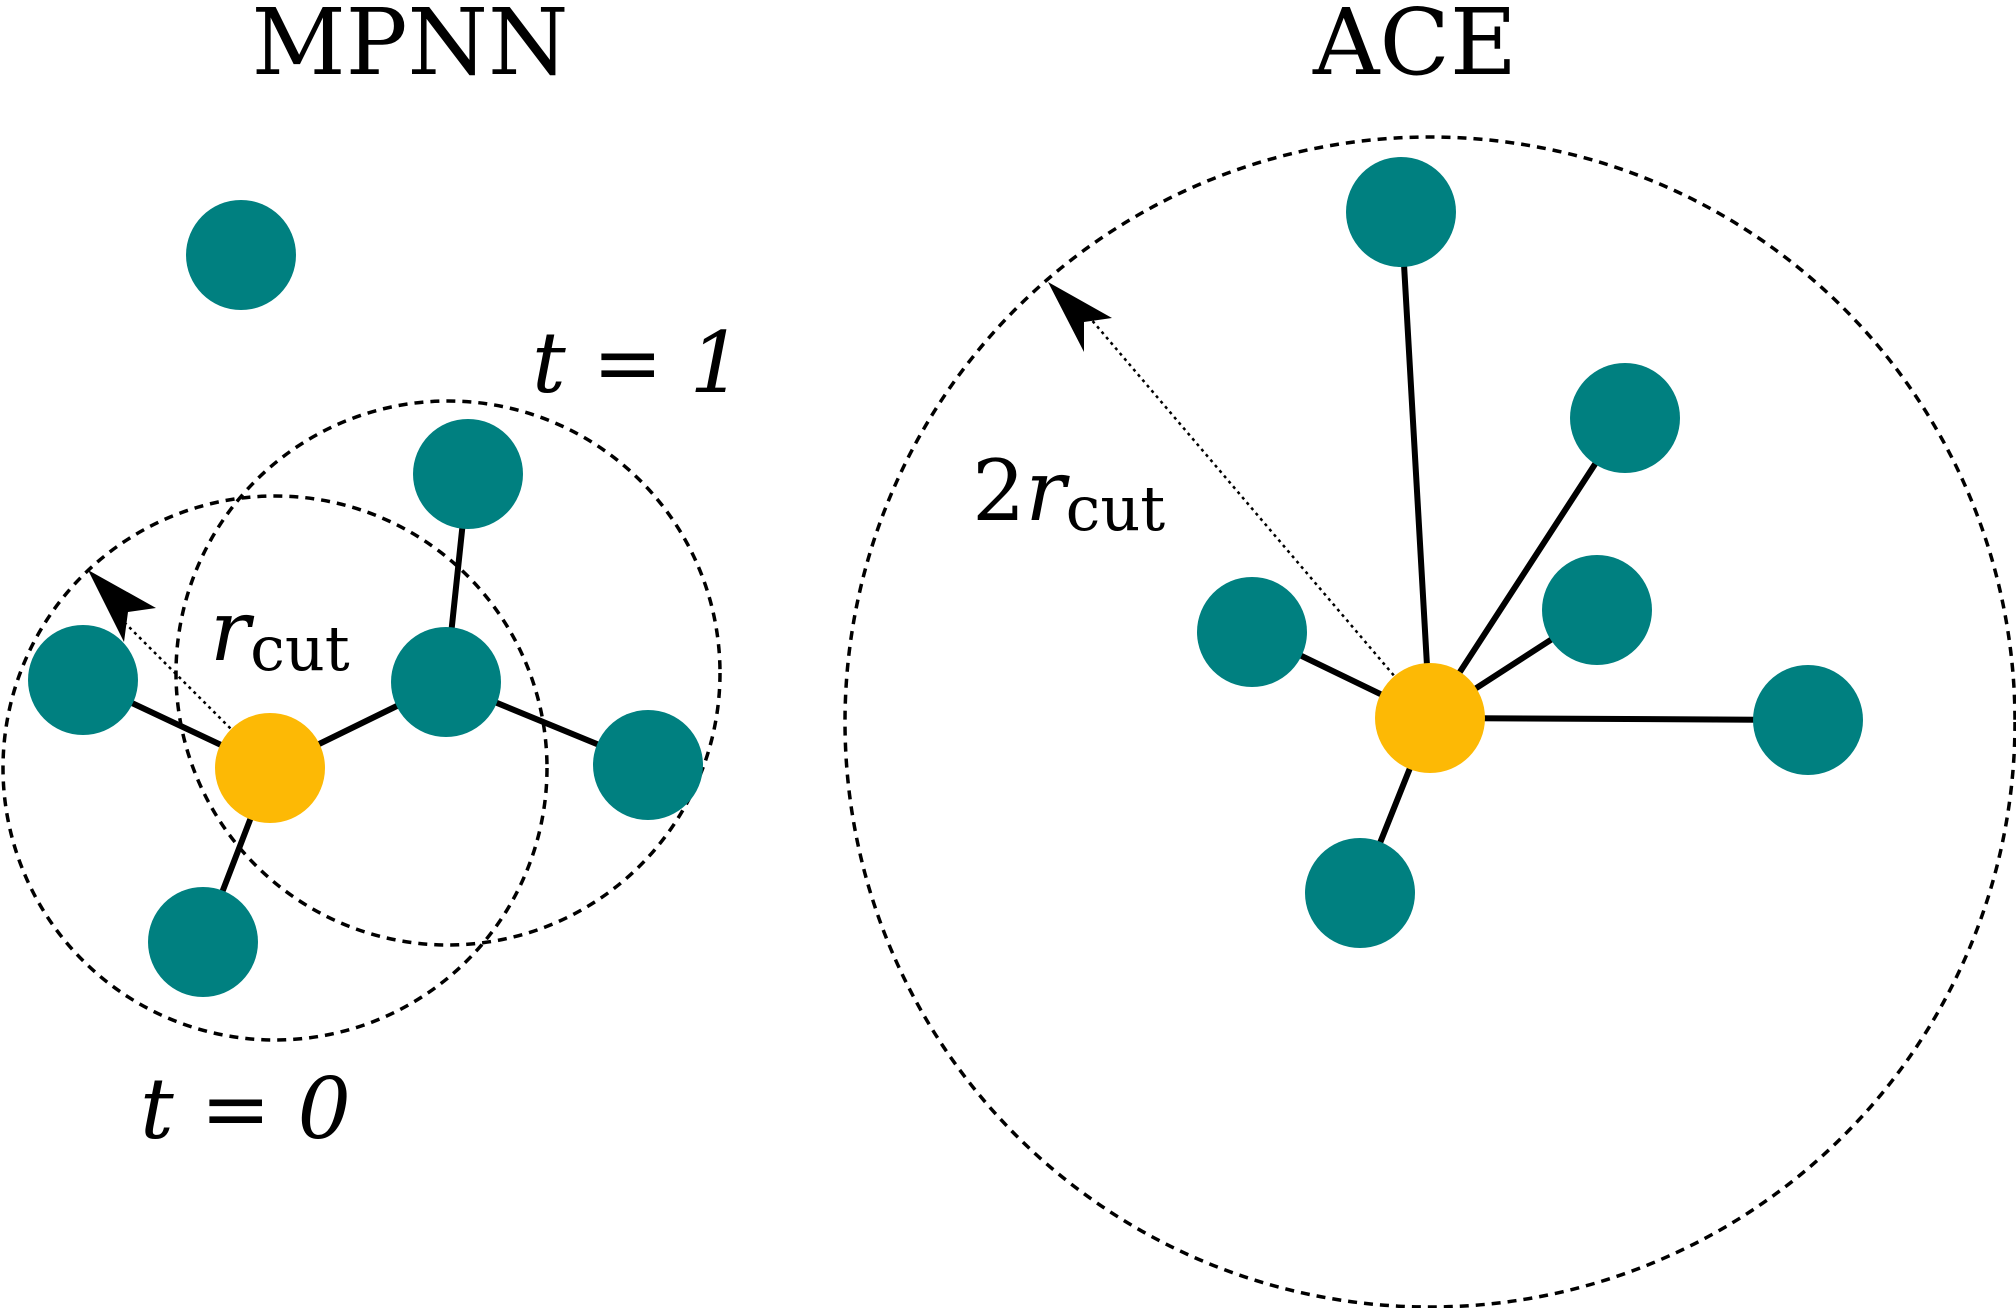 Image resolution: width=2016 pixels, height=1308 pixels. I want to click on mpnn-radius-label: rcut, so click(280, 633).